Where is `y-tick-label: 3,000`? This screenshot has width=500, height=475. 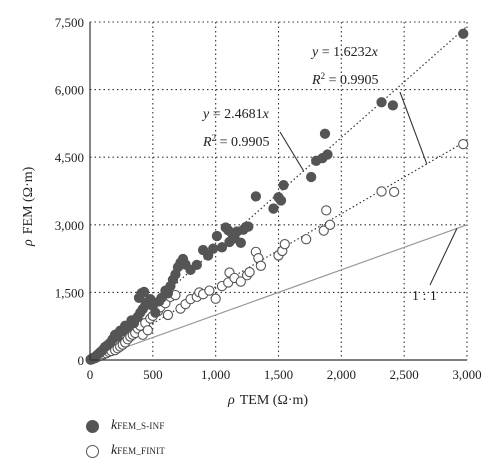
y-tick-label: 3,000 is located at coordinates (69, 225).